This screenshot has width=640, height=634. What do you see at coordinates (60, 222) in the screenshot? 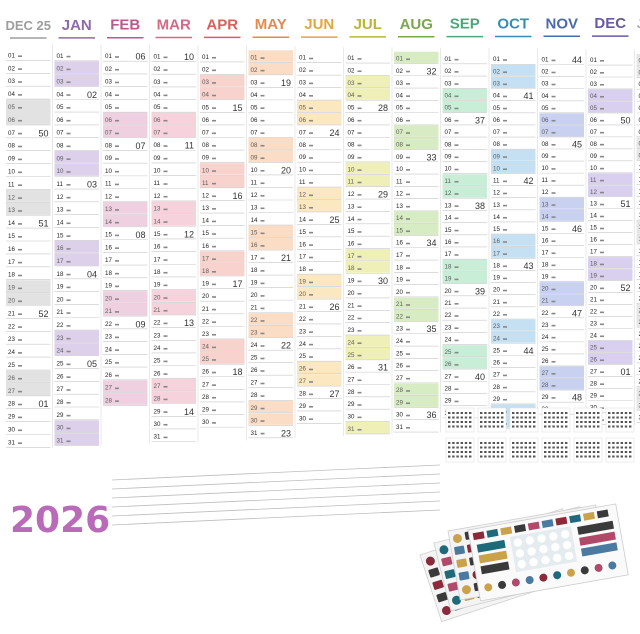
I see `day-number: 14` at bounding box center [60, 222].